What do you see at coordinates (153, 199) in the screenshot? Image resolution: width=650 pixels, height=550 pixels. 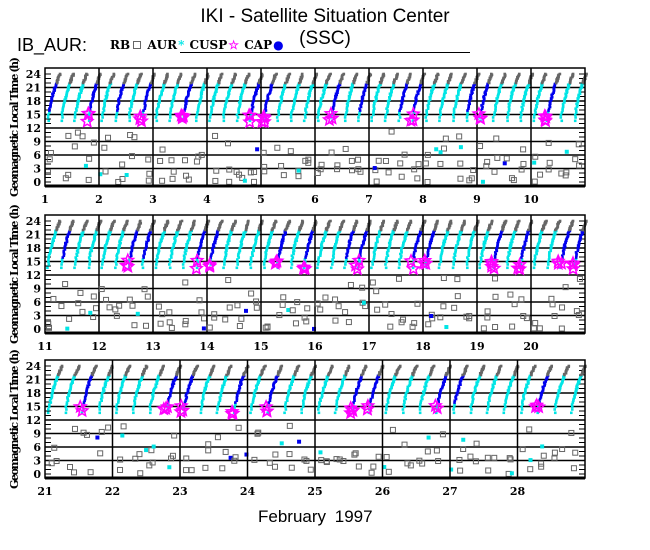 I see `x-tick-label: 3` at bounding box center [153, 199].